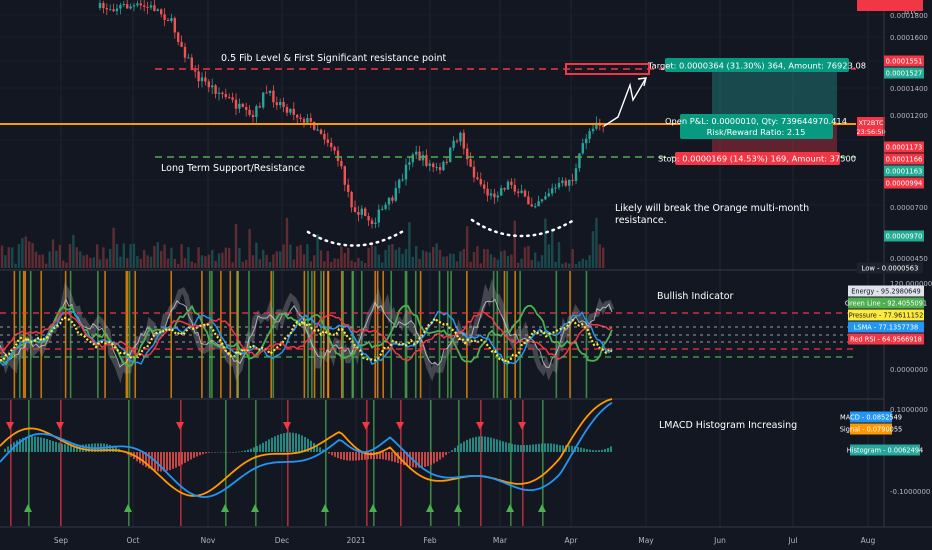  Describe the element at coordinates (465, 540) in the screenshot. I see `time-axis: Sep Oct Nov Dec 2021 Feb Mar Apr May Jun Jul Aug` at that location.